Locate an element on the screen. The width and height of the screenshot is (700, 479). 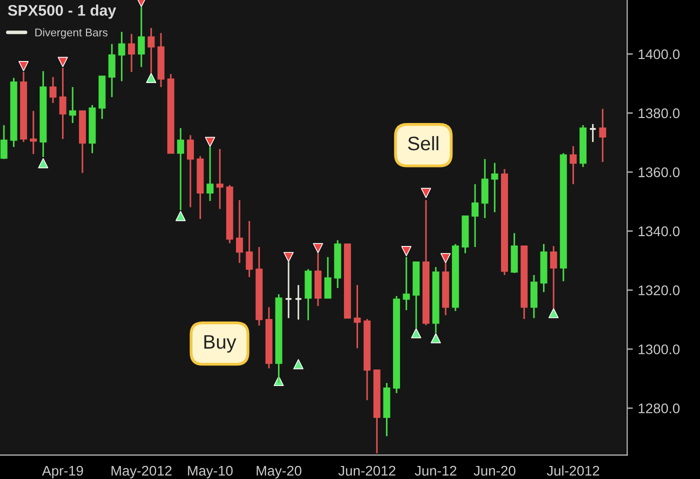
x-tick-label: Jun-20 is located at coordinates (495, 471).